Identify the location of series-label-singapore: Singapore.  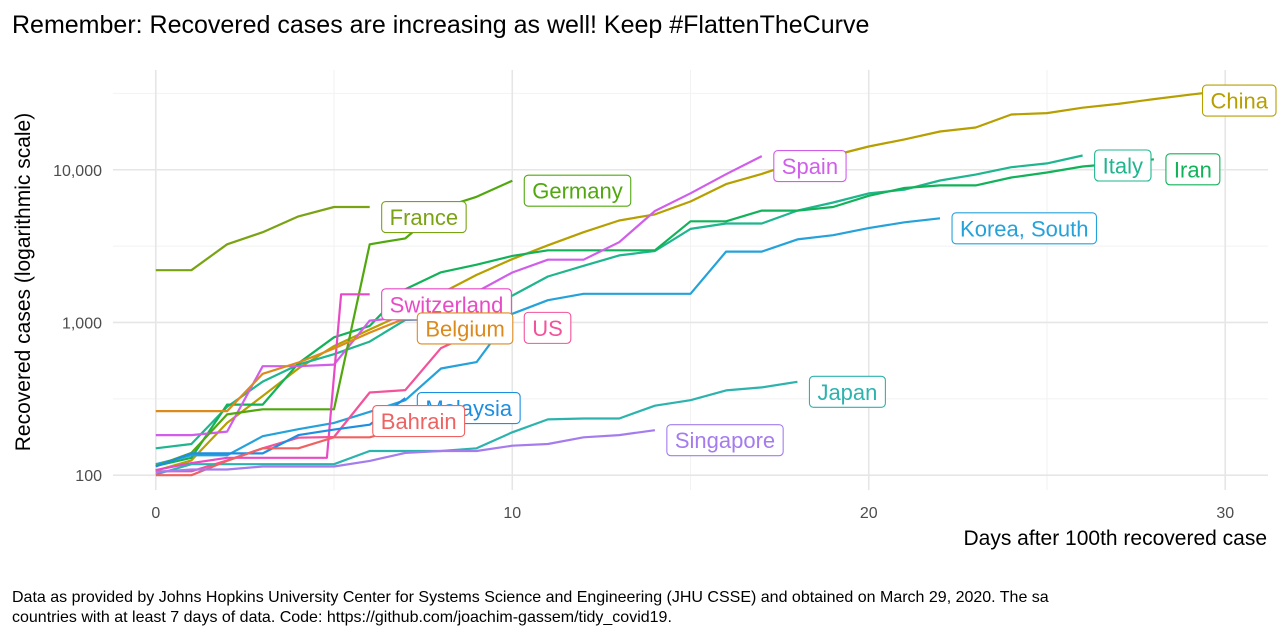
(725, 440).